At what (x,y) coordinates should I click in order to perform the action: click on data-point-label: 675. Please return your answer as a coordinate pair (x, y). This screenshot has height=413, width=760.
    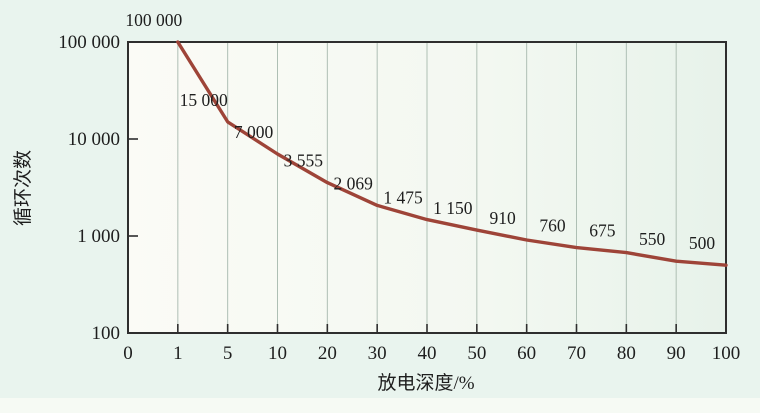
    Looking at the image, I should click on (602, 231).